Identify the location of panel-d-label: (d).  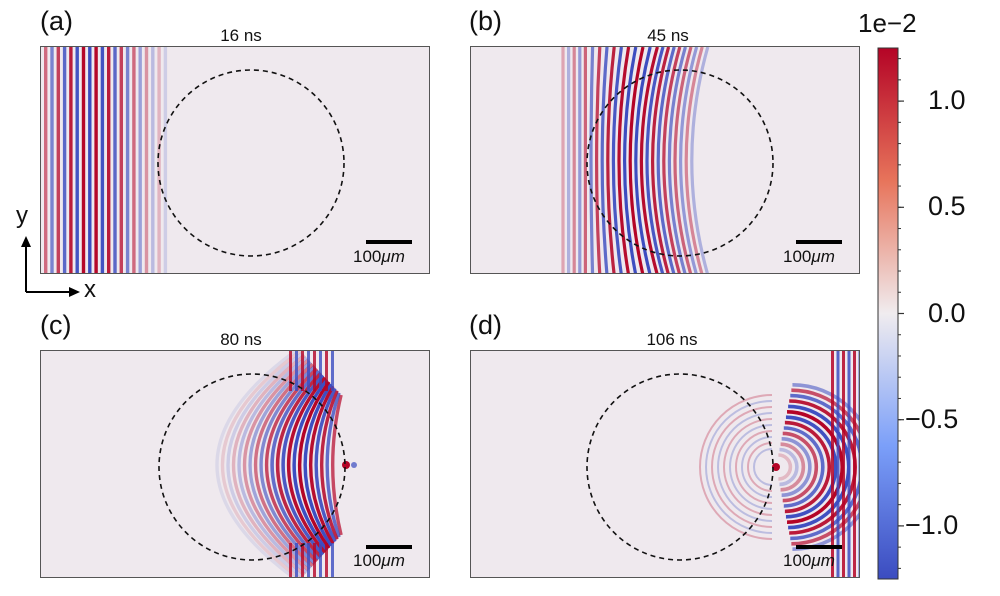
(485, 325).